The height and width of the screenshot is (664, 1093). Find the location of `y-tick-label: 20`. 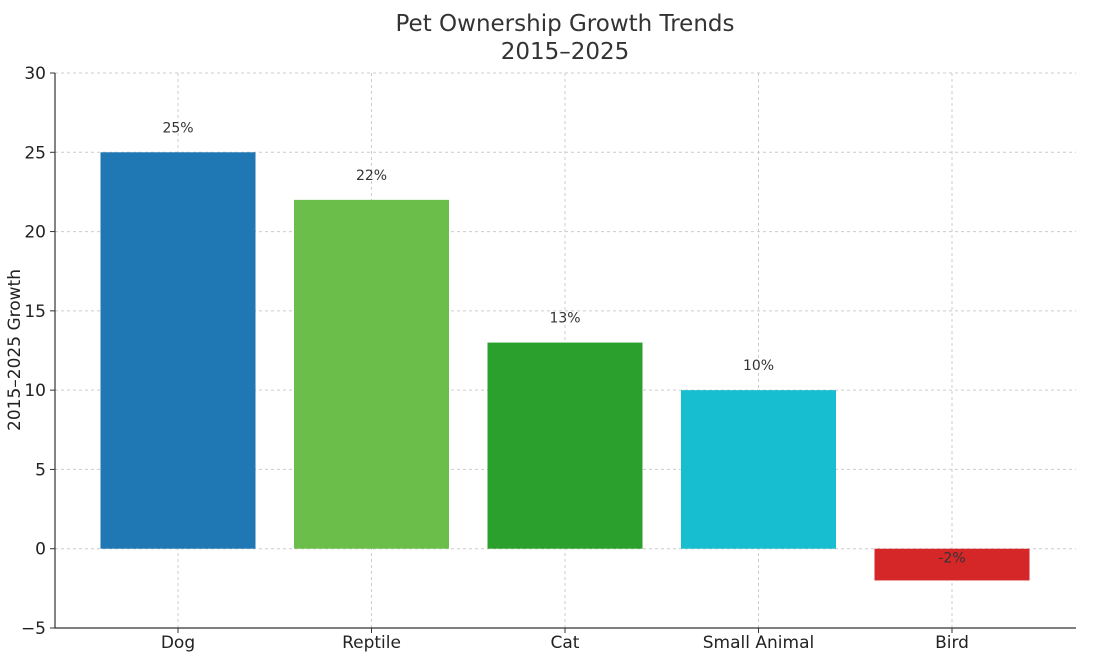

y-tick-label: 20 is located at coordinates (35, 233).